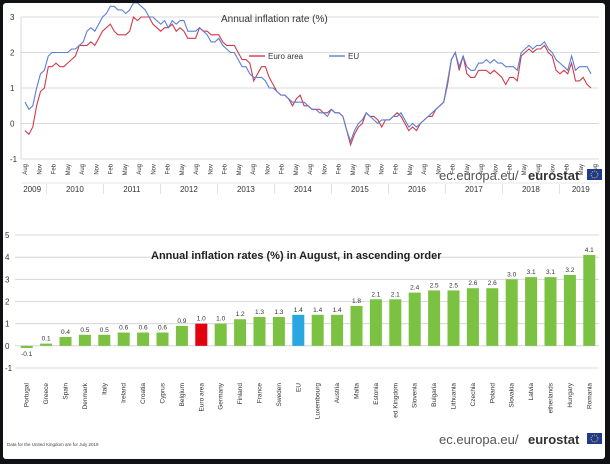 This screenshot has height=464, width=610. What do you see at coordinates (12, 17) in the screenshot?
I see `line-chart-y-tick: 3` at bounding box center [12, 17].